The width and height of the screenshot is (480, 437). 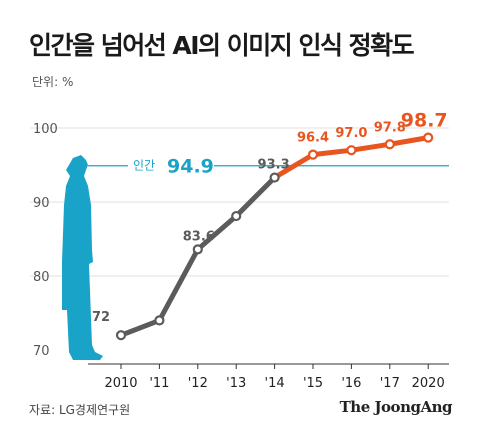 I want to click on x-tick-label: 2020, so click(x=428, y=383).